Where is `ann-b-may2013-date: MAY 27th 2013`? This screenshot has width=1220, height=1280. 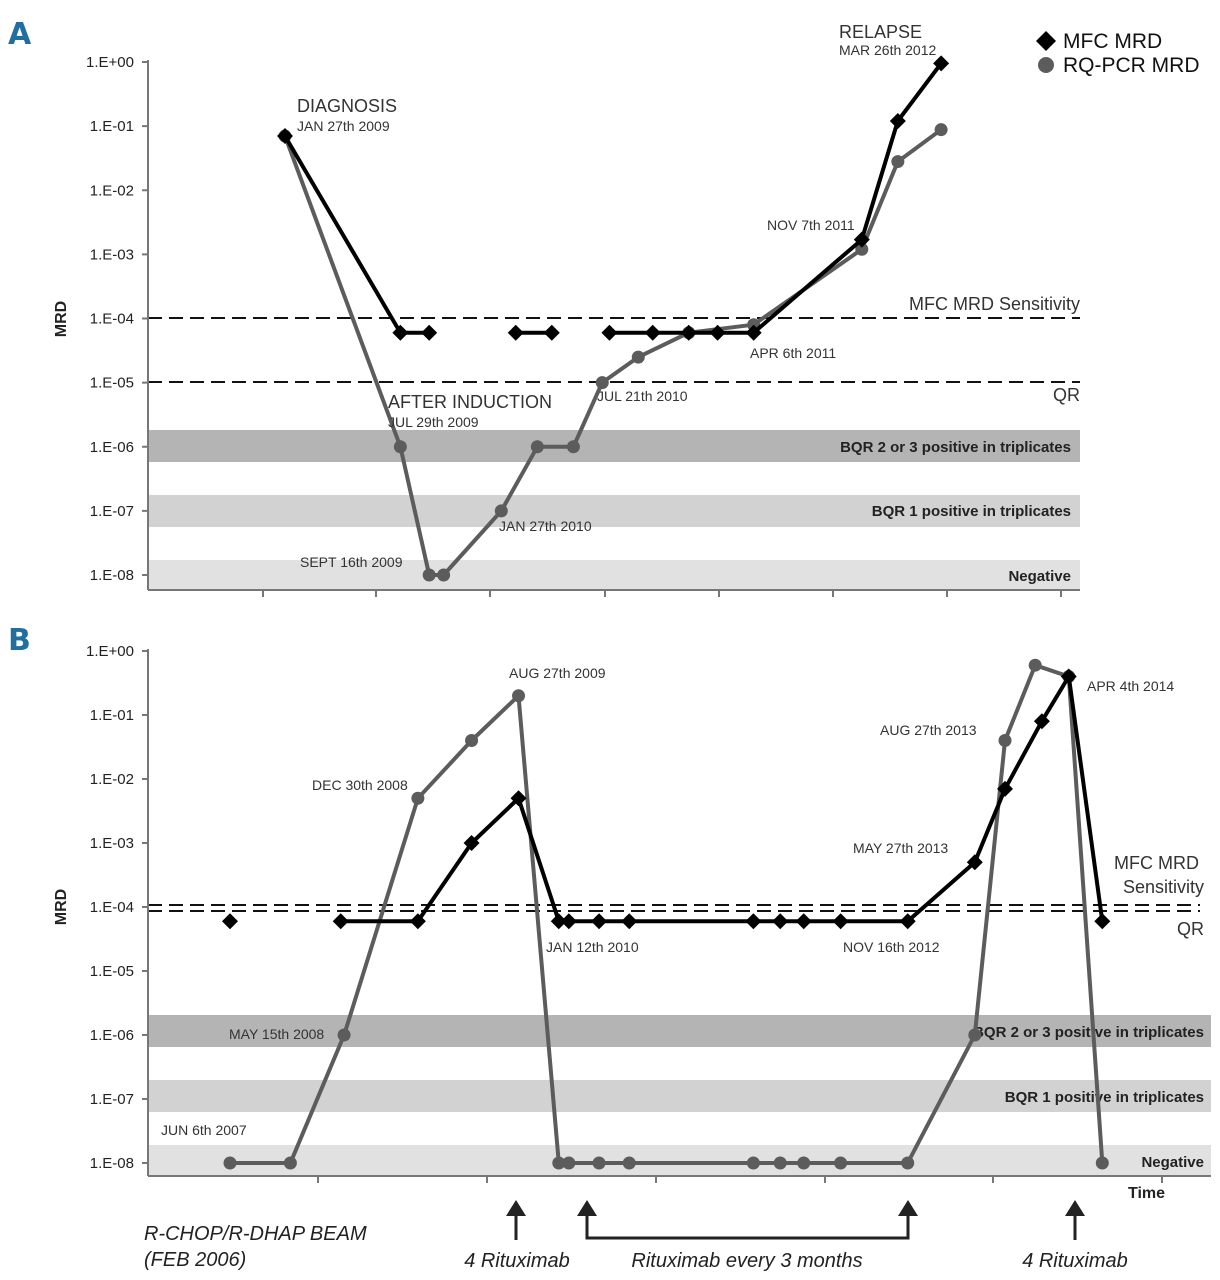 ann-b-may2013-date: MAY 27th 2013 is located at coordinates (900, 848).